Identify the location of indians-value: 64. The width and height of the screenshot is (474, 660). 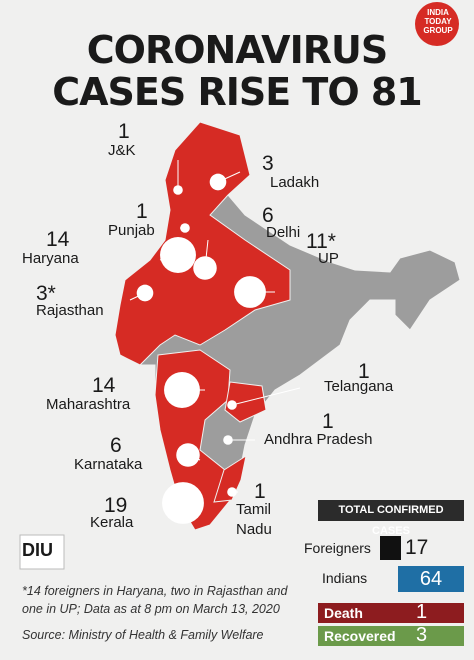
(431, 579).